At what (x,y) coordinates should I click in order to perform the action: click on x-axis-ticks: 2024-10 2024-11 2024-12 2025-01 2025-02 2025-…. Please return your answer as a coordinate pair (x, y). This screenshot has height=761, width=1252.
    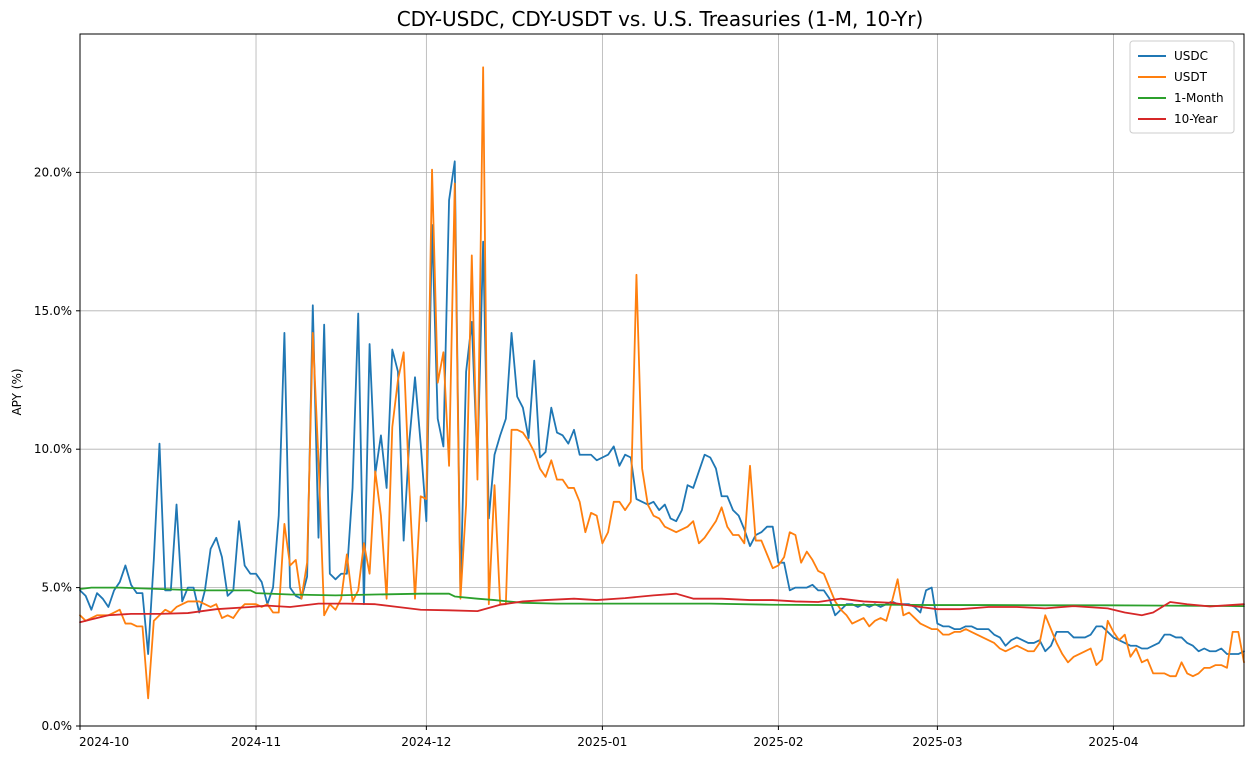
    Looking at the image, I should click on (608, 737).